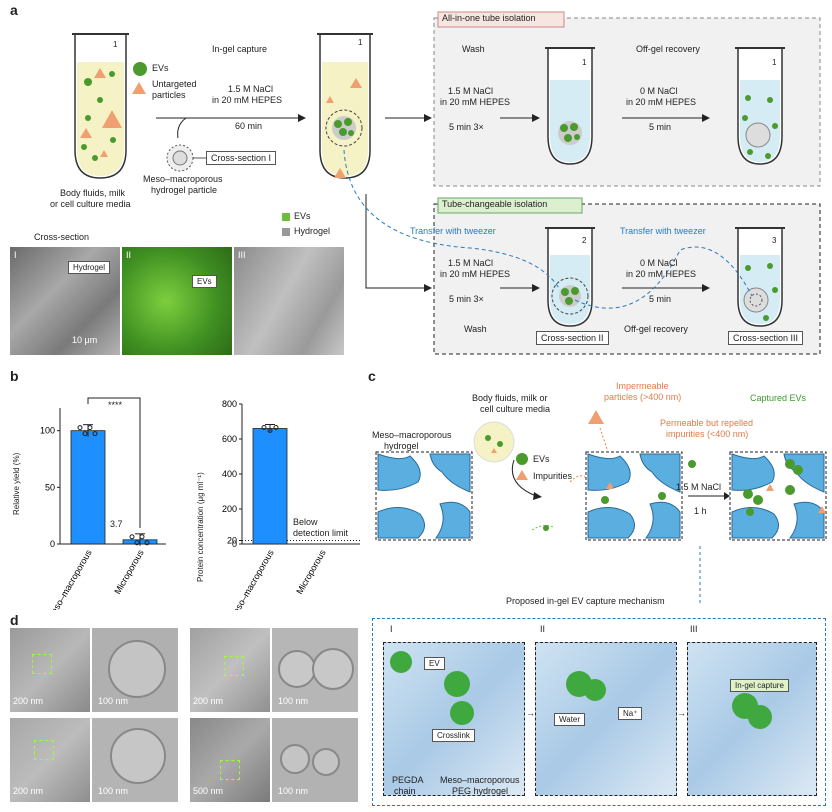 The image size is (832, 812). Describe the element at coordinates (135, 670) in the screenshot. I see `em-zoom-1: 100 nm` at that location.